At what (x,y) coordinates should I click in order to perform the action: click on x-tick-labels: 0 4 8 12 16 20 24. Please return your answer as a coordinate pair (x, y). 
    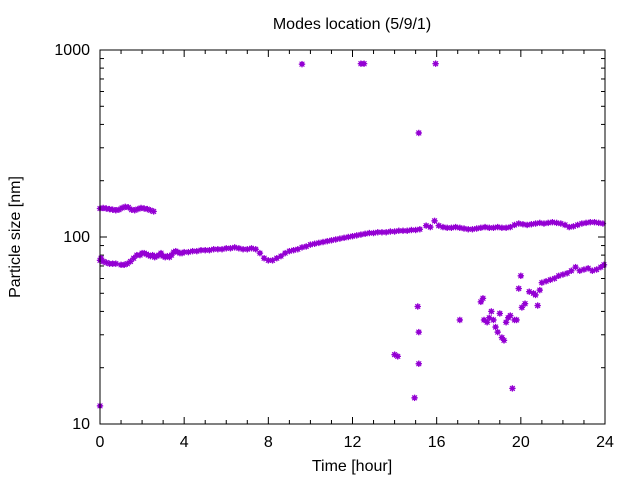
    Looking at the image, I should click on (355, 442).